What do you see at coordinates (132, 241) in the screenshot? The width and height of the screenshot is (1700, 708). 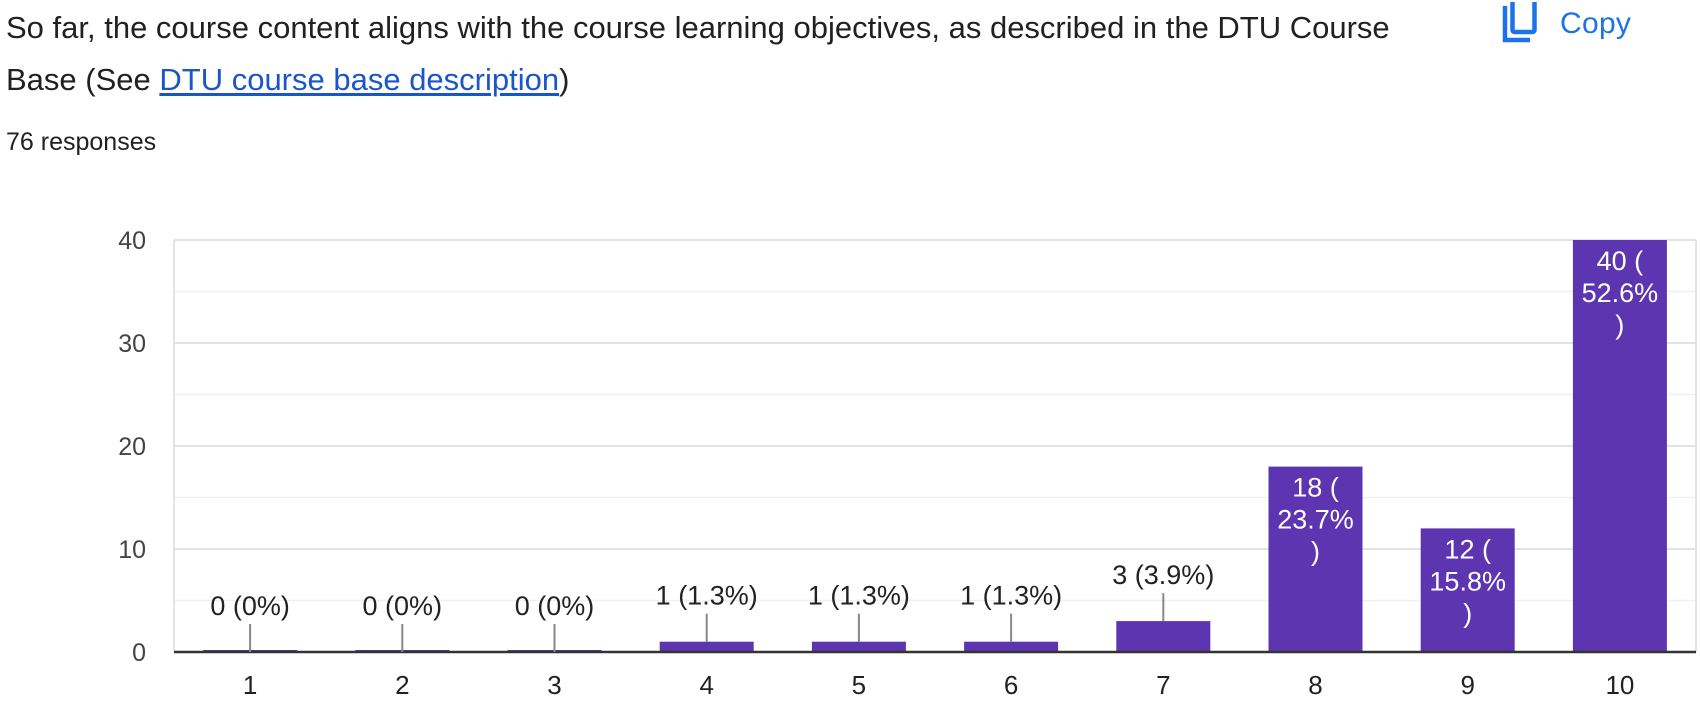 I see `y-tick-label: 40` at bounding box center [132, 241].